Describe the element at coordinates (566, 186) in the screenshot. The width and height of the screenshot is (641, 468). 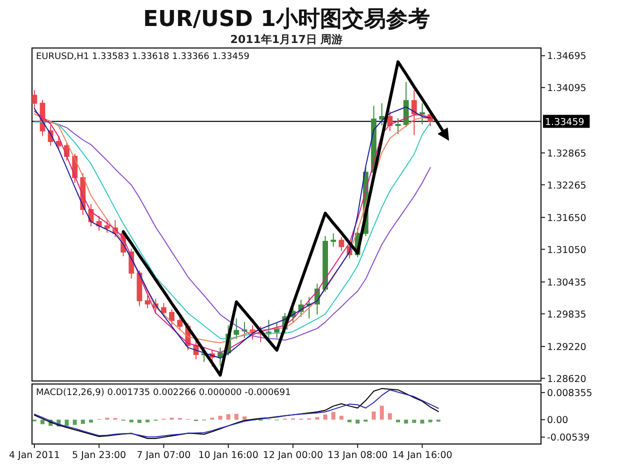
I see `y-tick-label: 1.32265` at that location.